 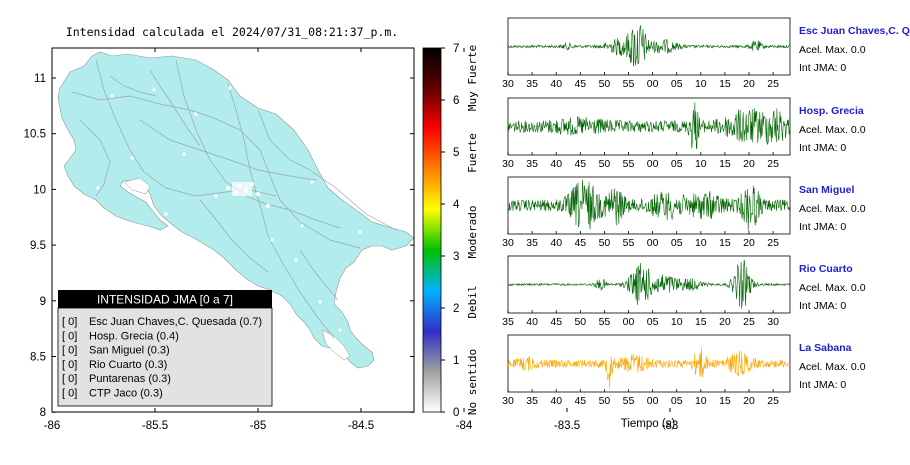 What do you see at coordinates (472, 153) in the screenshot?
I see `colorbar-category-label: Fuerte` at bounding box center [472, 153].